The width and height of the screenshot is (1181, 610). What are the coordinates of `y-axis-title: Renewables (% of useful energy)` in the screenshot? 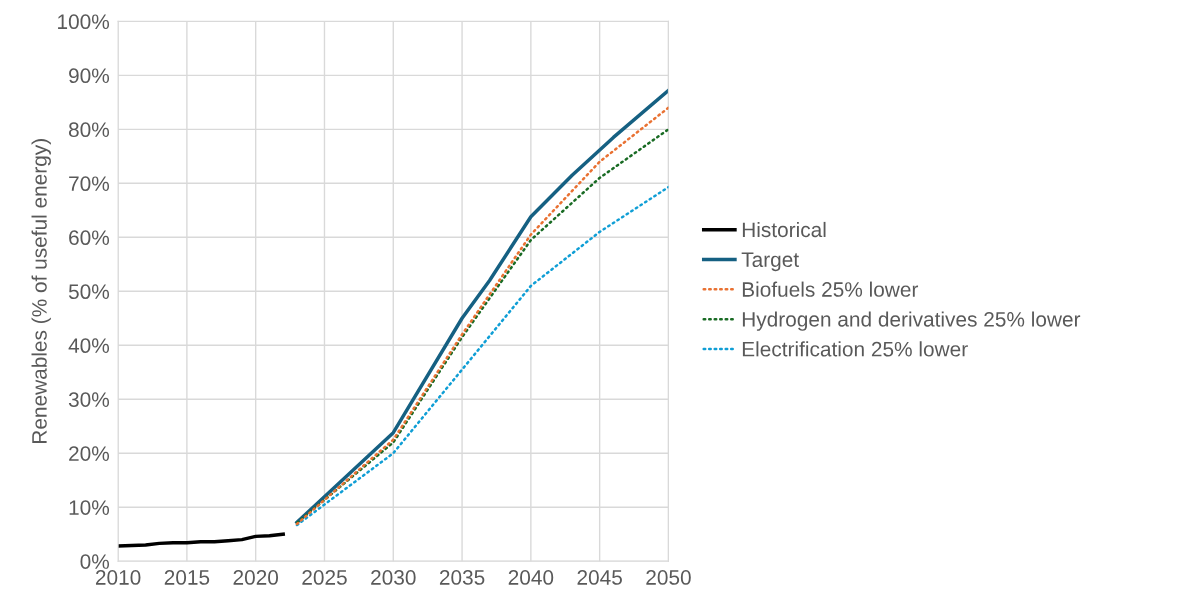 It's located at (41, 291).